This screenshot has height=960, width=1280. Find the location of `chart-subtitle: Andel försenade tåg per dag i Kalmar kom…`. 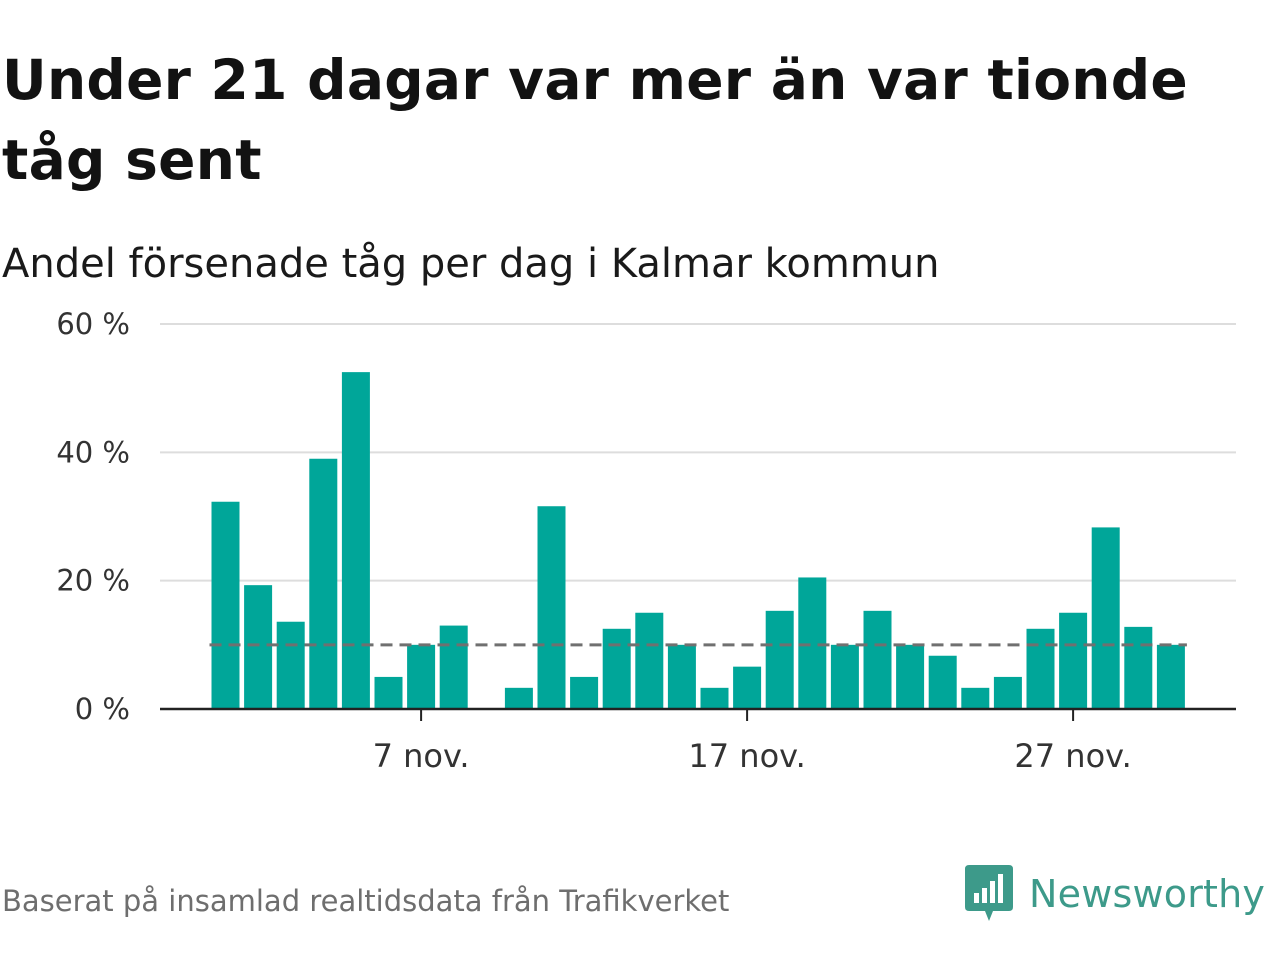

chart-subtitle: Andel försenade tåg per dag i Kalmar kom… is located at coordinates (471, 264).